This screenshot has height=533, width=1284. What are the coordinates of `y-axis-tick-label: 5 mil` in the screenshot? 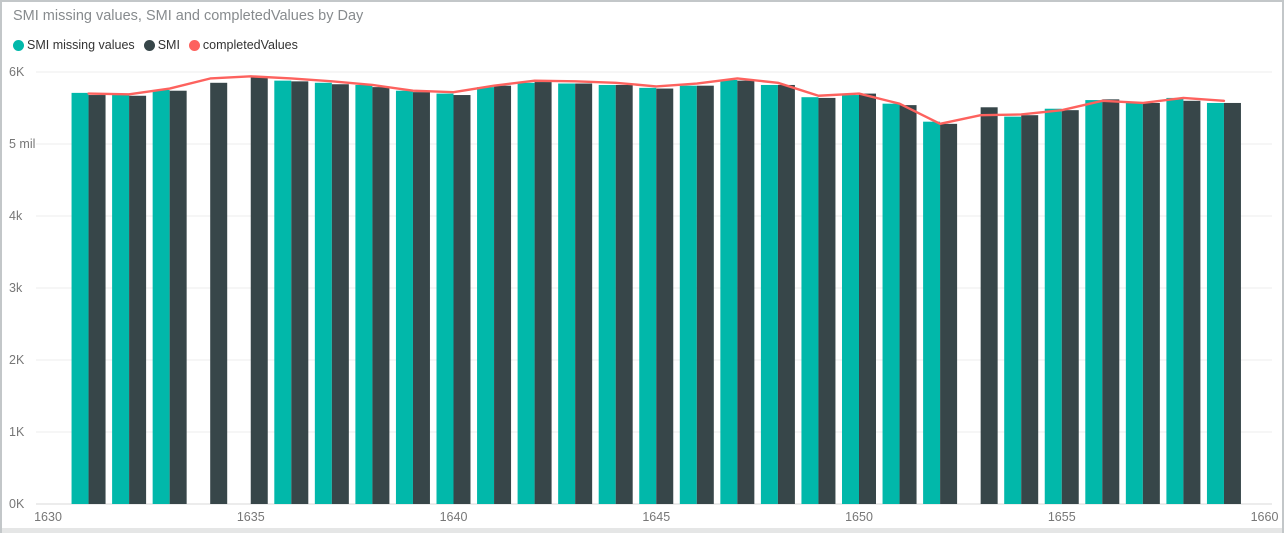 It's located at (22, 144).